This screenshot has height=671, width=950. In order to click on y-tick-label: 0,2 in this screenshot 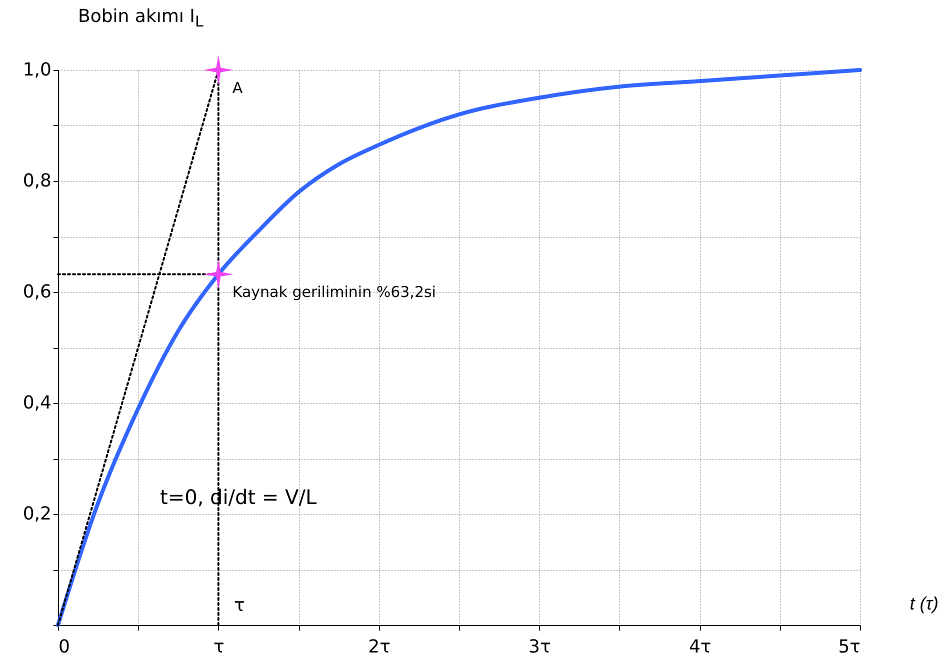, I will do `click(37, 514)`.